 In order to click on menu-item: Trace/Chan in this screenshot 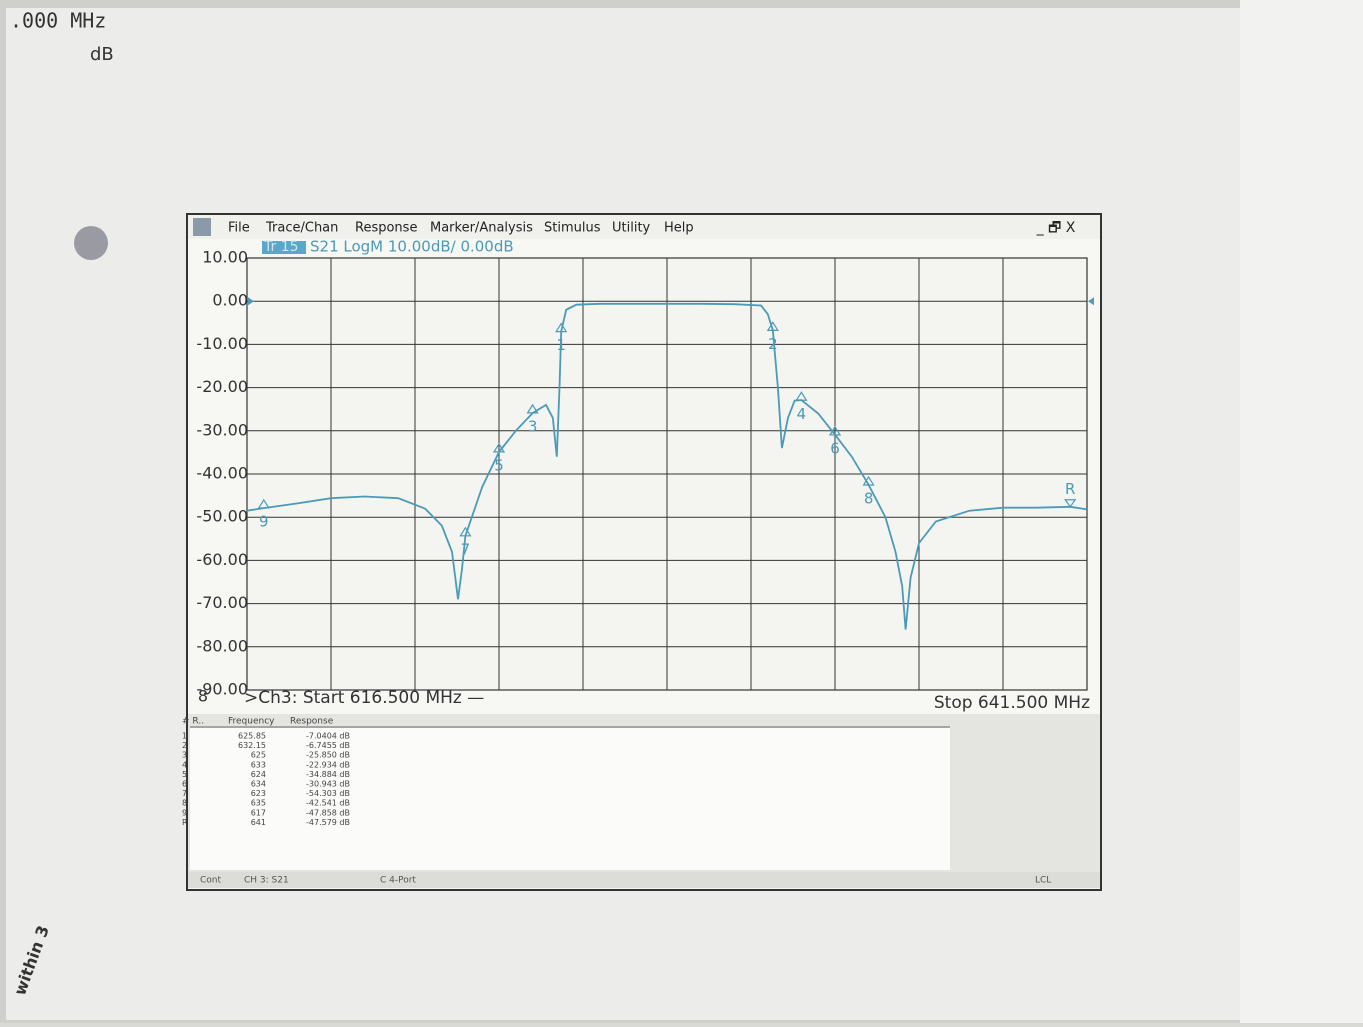, I will do `click(301, 228)`.